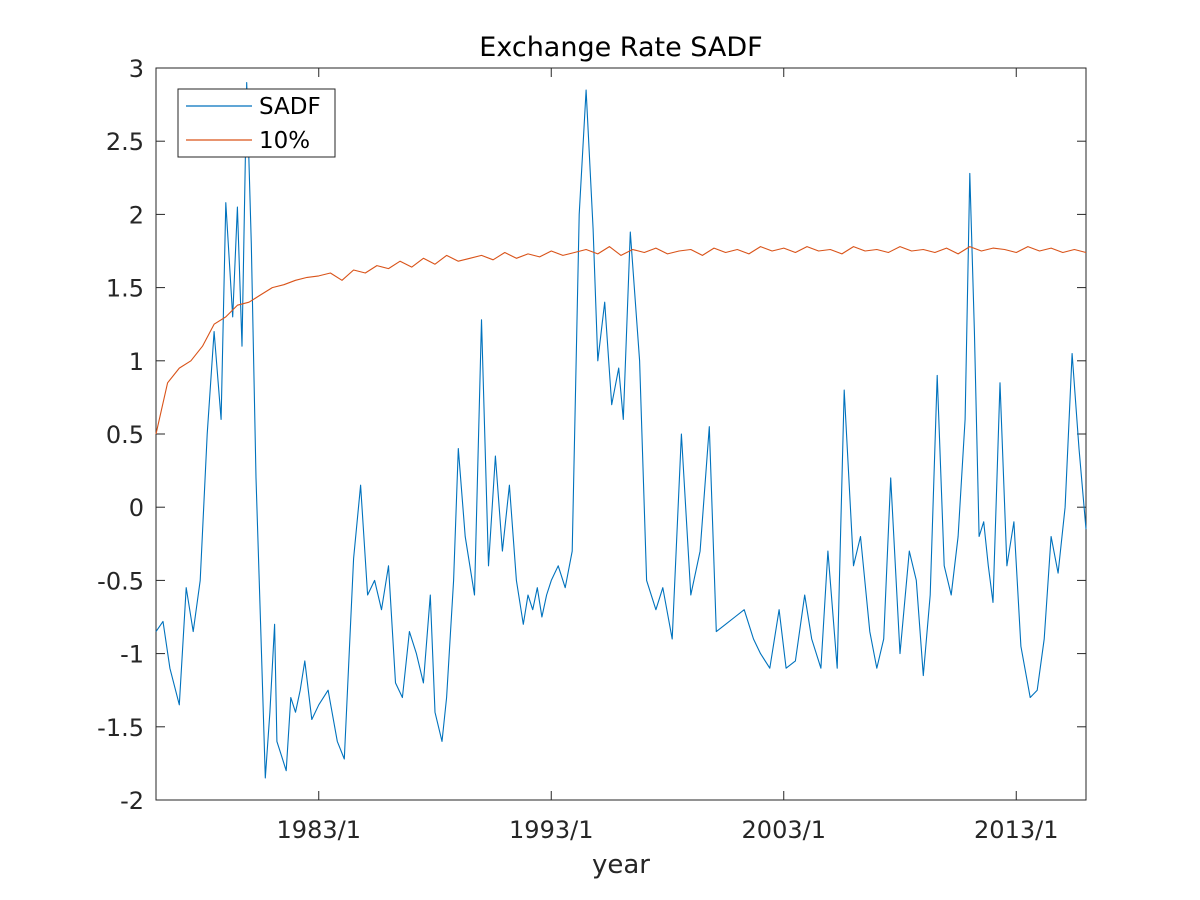  I want to click on x-tick-label: 1993/1, so click(551, 830).